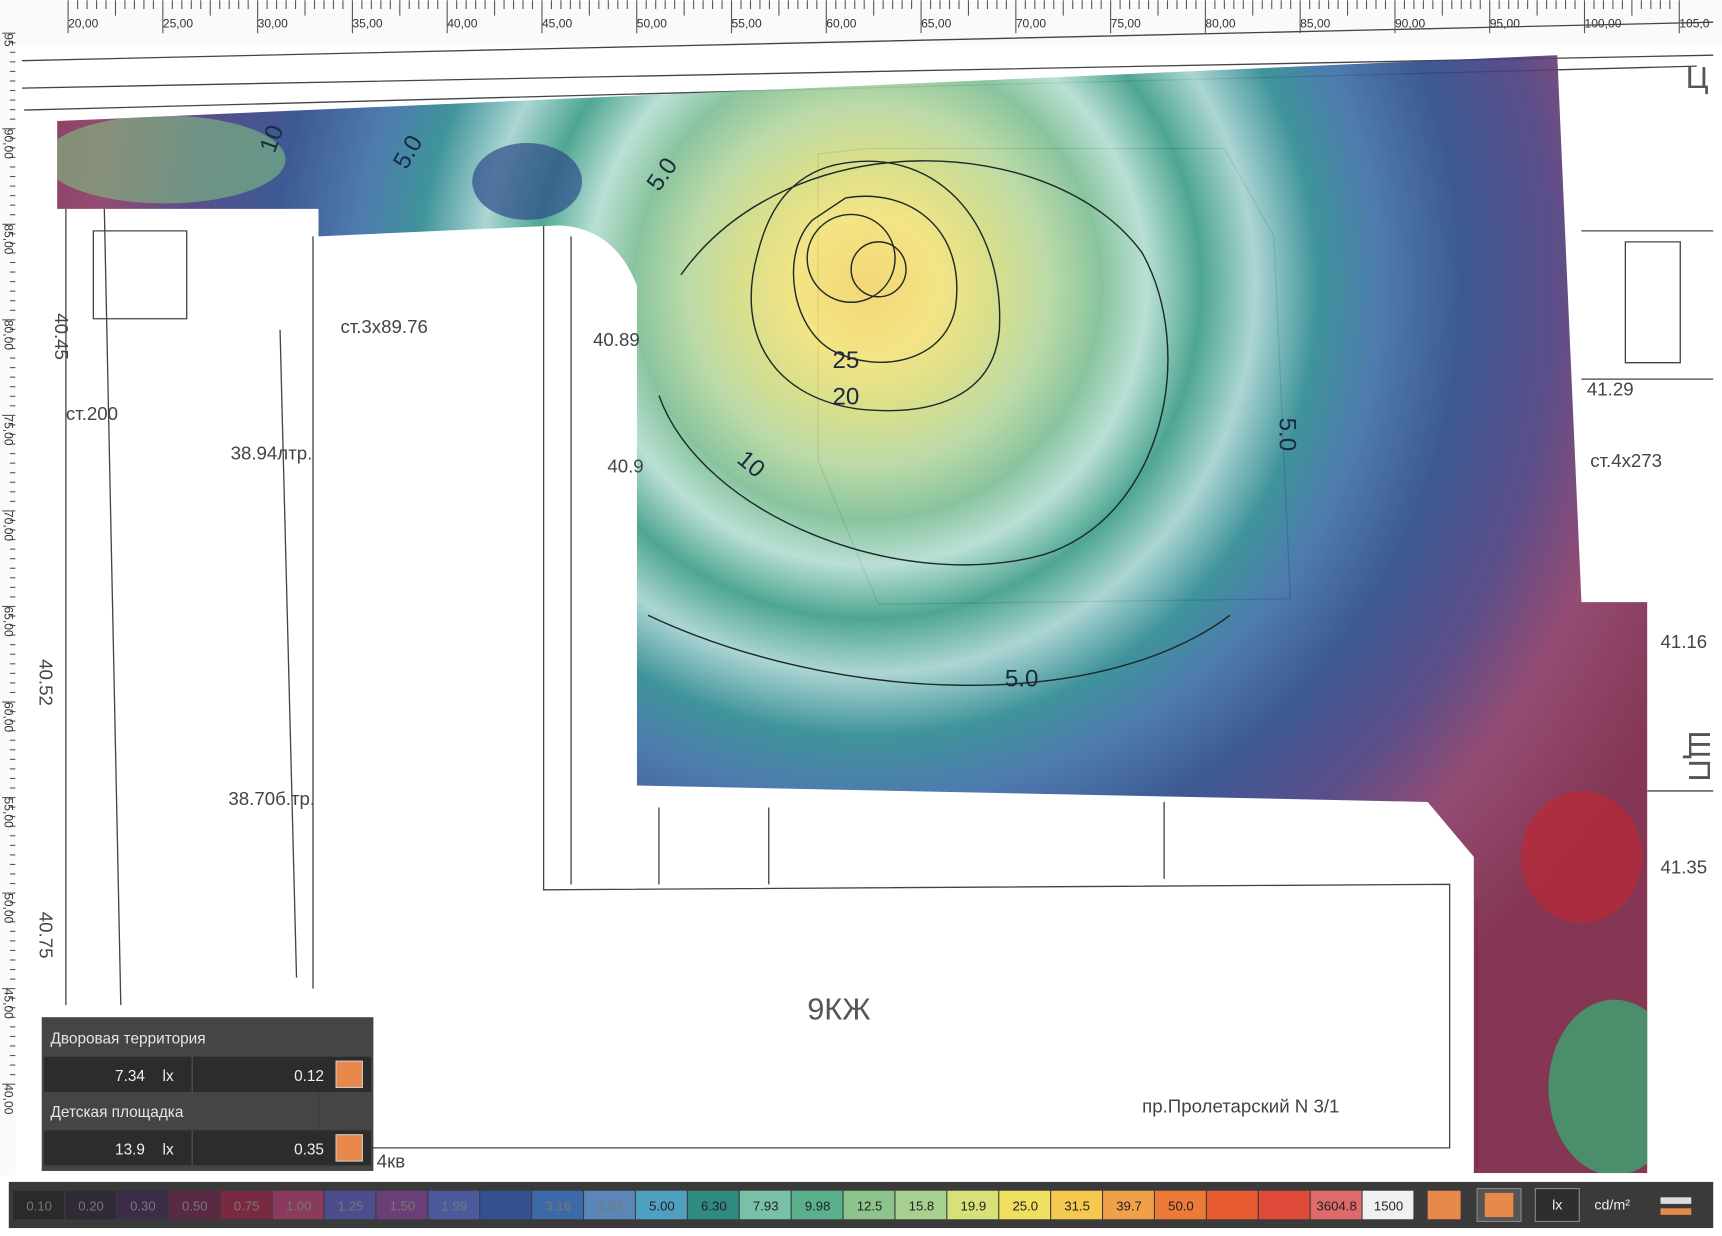 The image size is (1722, 1236). I want to click on legend-label: 25.0, so click(1025, 1205).